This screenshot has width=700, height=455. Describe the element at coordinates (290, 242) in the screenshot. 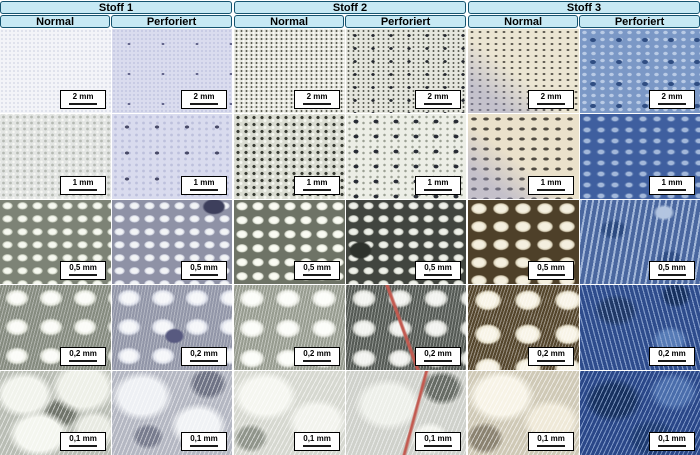

I see `micrograph-stoff2-normal-0-5mm: 0,5 mm` at that location.